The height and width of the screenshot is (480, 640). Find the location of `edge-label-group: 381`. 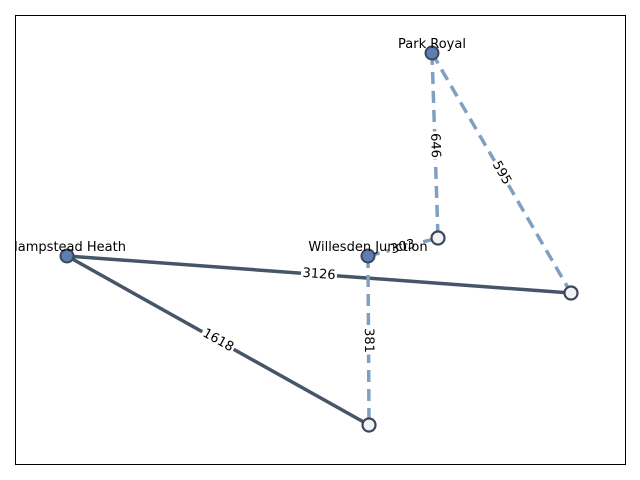

edge-label-group: 381 is located at coordinates (368, 340).